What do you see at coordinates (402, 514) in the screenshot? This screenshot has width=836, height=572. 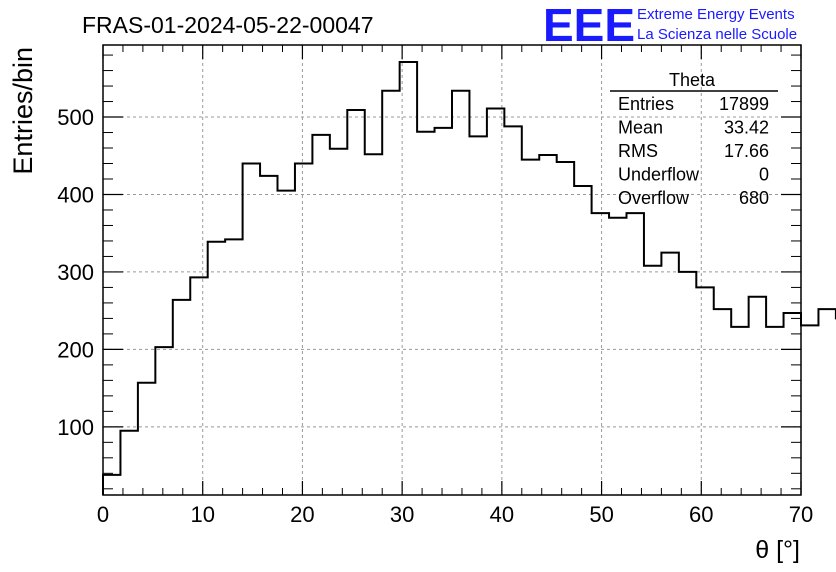 I see `x-tick-label: 30` at bounding box center [402, 514].